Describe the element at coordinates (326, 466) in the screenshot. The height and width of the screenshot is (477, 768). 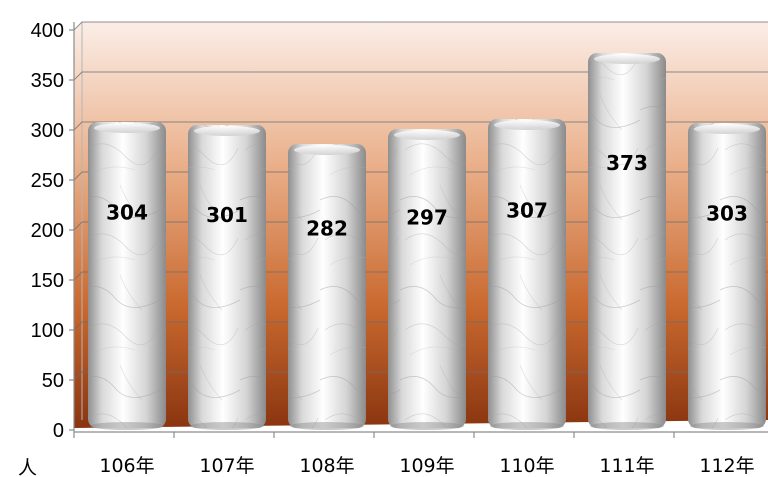
I see `x-tick-label: 108年` at that location.